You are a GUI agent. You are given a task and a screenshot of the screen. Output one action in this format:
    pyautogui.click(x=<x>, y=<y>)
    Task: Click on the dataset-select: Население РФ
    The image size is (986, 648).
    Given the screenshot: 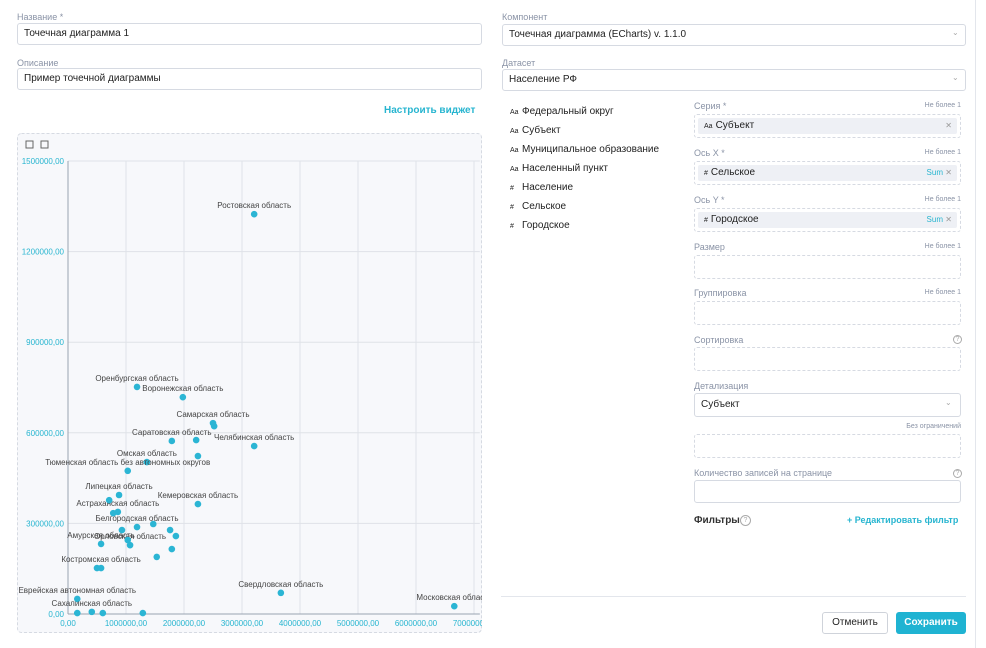 What is the action you would take?
    pyautogui.click(x=734, y=80)
    